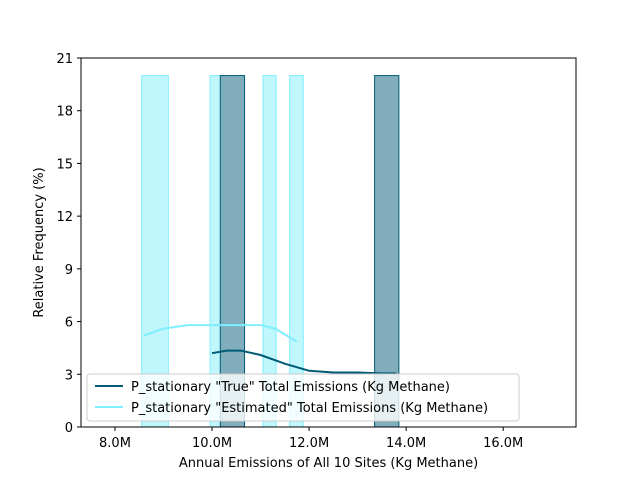 The image size is (640, 480). Describe the element at coordinates (39, 242) in the screenshot. I see `y-axis-label: Relative Frequency (%)` at that location.